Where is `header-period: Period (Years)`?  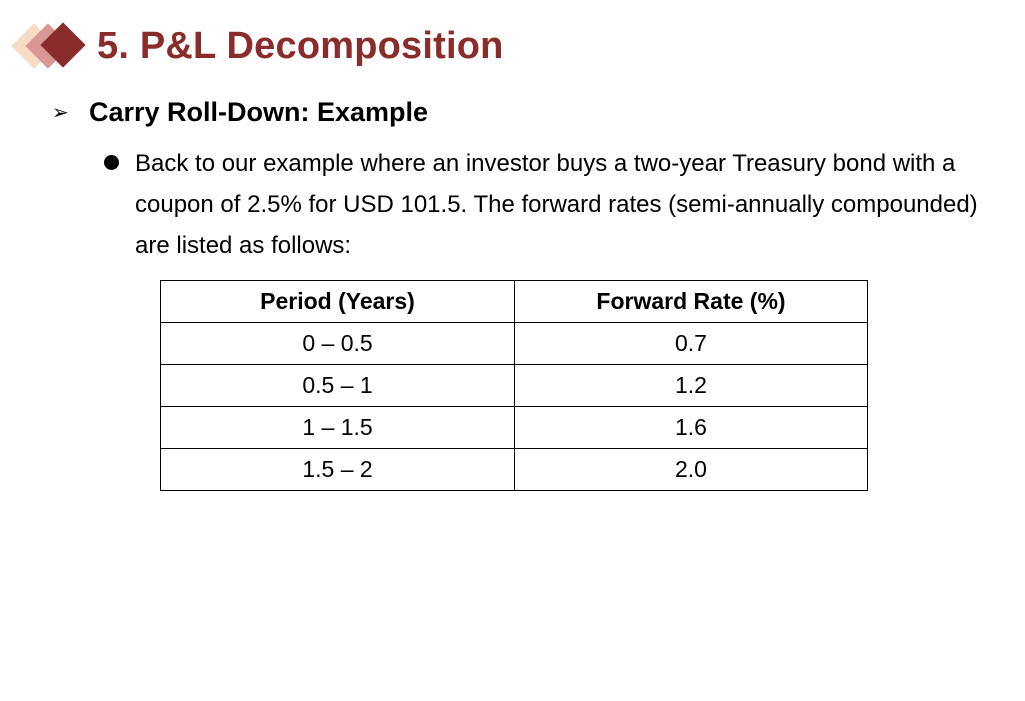
header-period: Period (Years) is located at coordinates (337, 301).